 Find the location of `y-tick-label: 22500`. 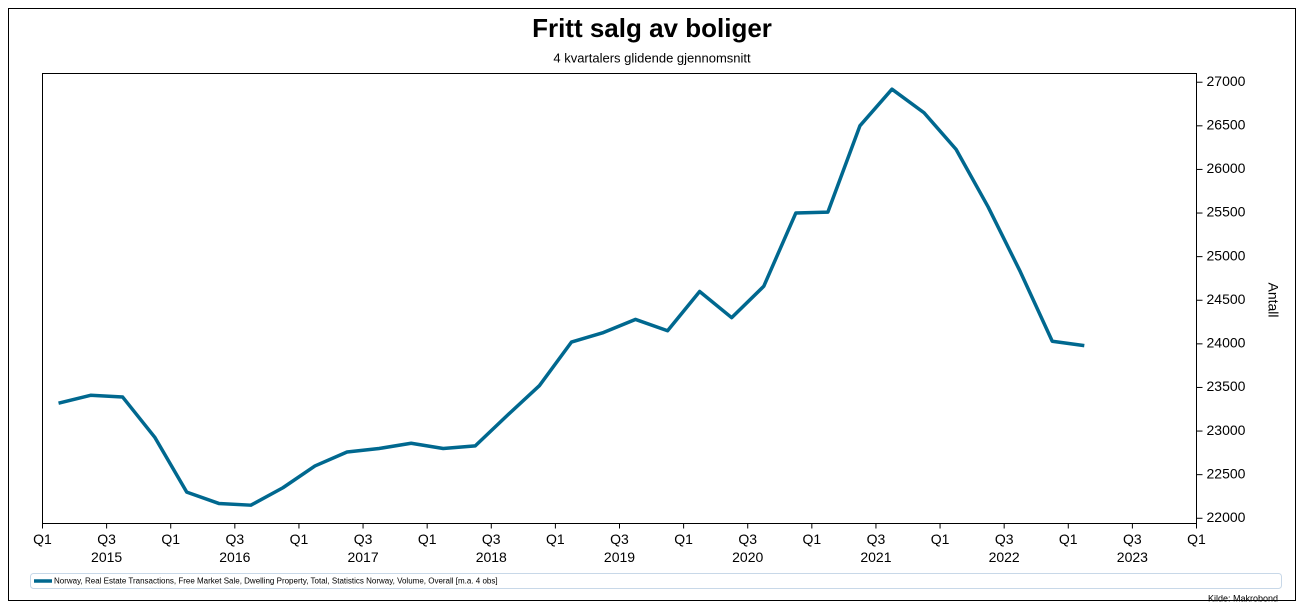

y-tick-label: 22500 is located at coordinates (1226, 473).